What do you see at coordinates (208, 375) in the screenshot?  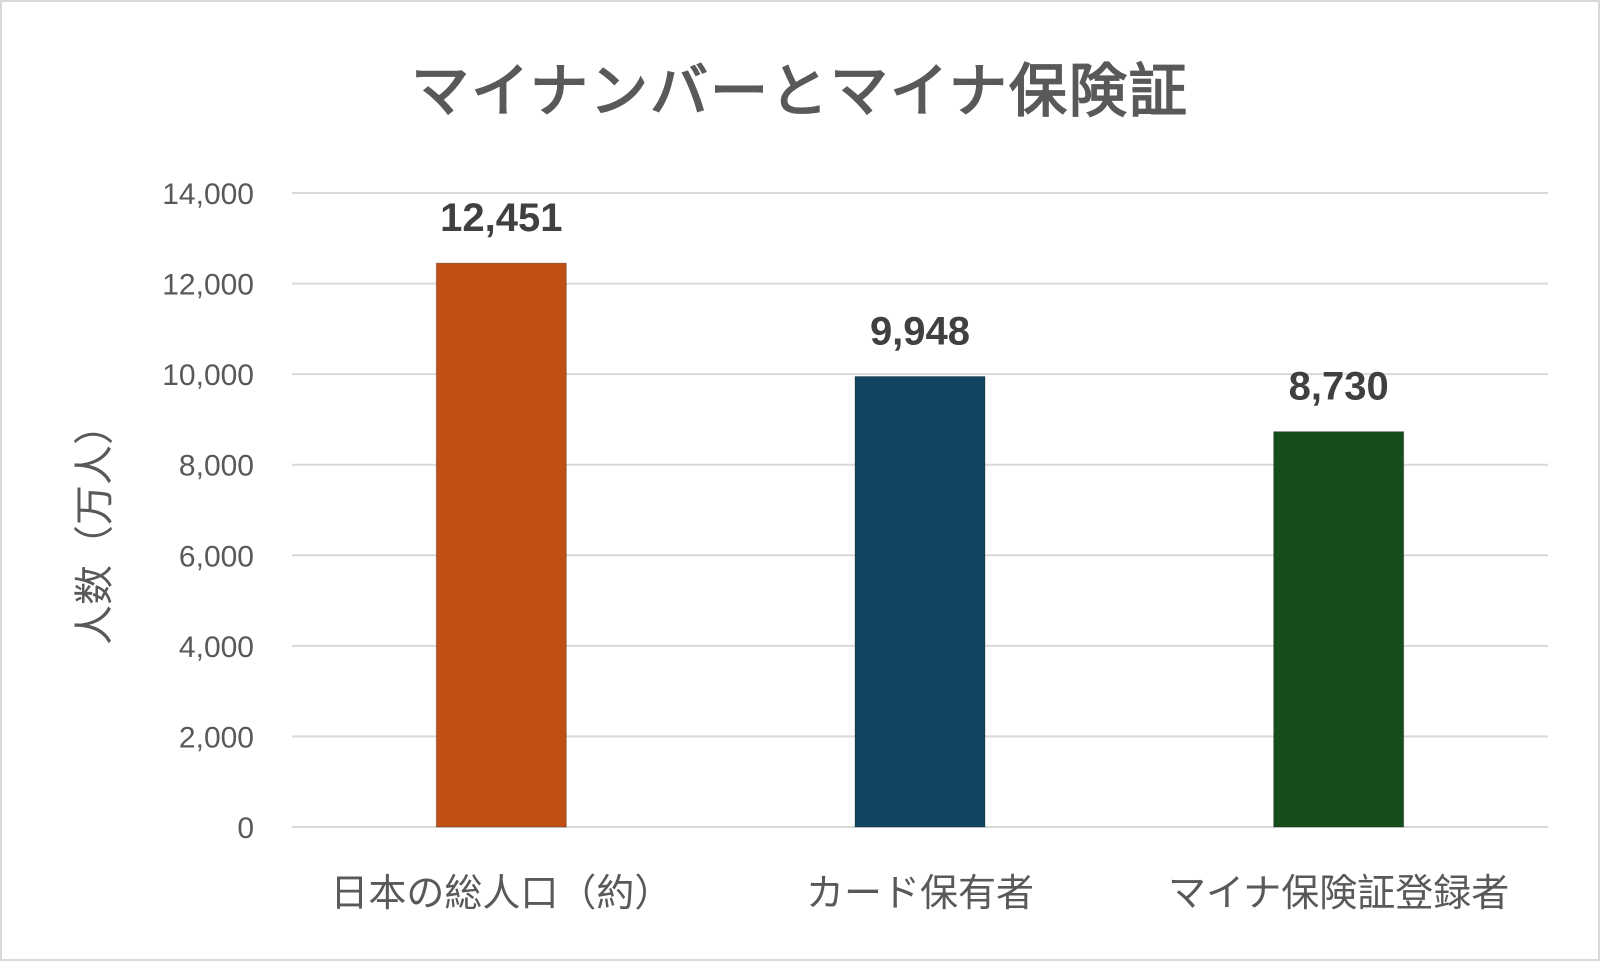 I see `y-tick-label: 10,000` at bounding box center [208, 375].